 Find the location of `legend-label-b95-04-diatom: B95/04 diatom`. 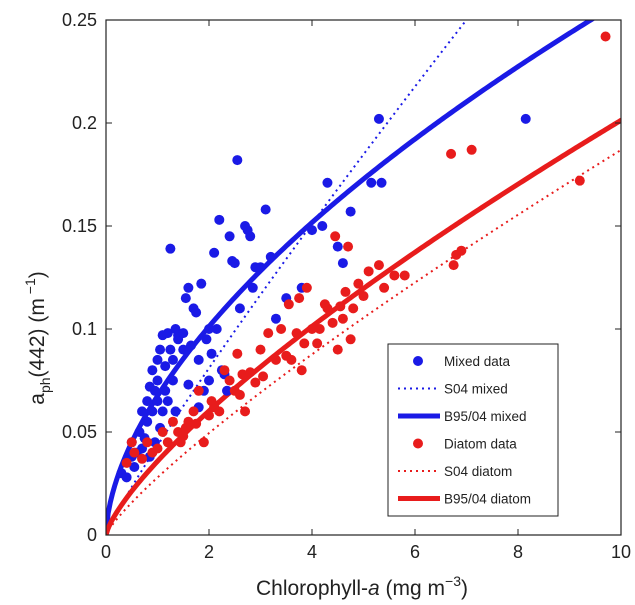

legend-label-b95-04-diatom: B95/04 diatom is located at coordinates (487, 499).